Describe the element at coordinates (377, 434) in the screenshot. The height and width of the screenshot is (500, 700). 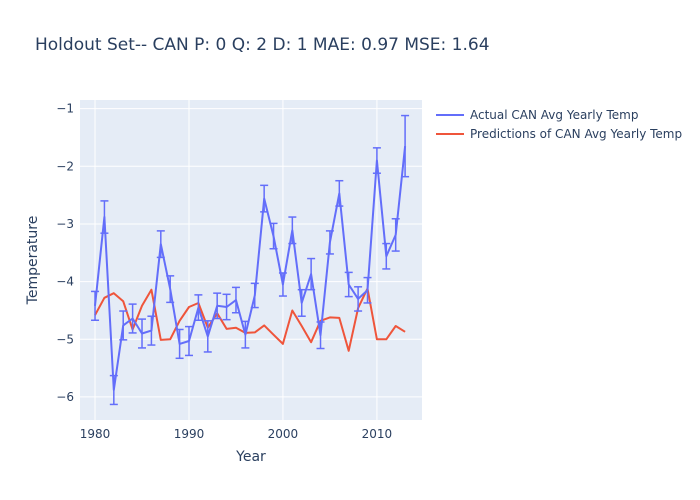
I see `x-tick-label: 2010` at that location.